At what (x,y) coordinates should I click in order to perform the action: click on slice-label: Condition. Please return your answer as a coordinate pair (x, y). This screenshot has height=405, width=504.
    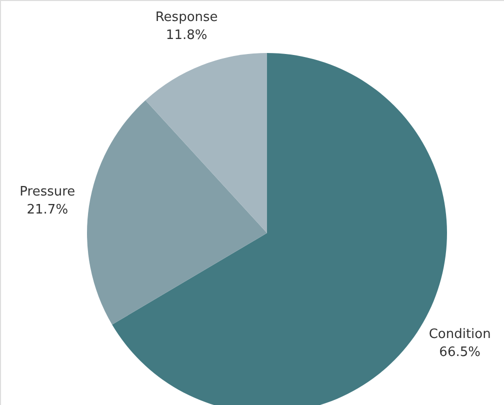
    Looking at the image, I should click on (459, 334).